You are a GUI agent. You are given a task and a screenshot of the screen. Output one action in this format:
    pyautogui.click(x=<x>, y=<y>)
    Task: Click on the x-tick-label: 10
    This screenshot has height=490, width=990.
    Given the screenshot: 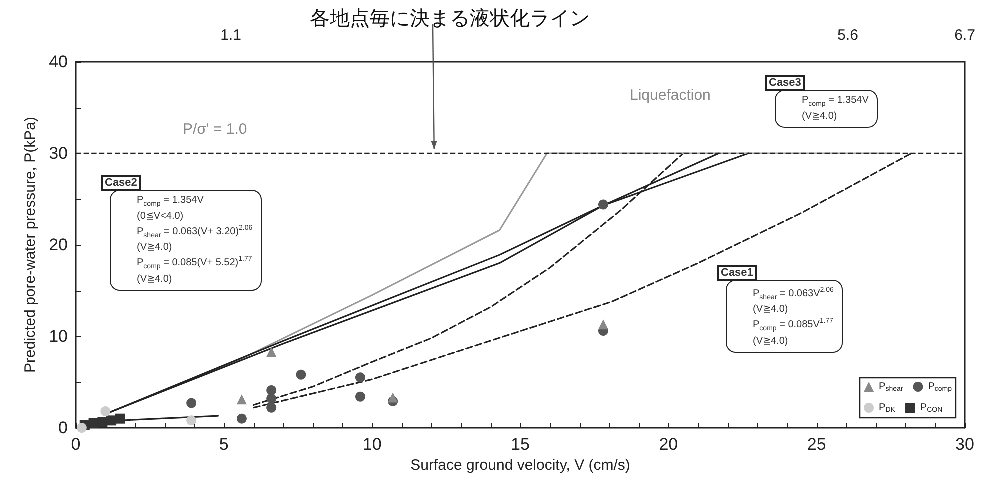 What is the action you would take?
    pyautogui.click(x=372, y=444)
    